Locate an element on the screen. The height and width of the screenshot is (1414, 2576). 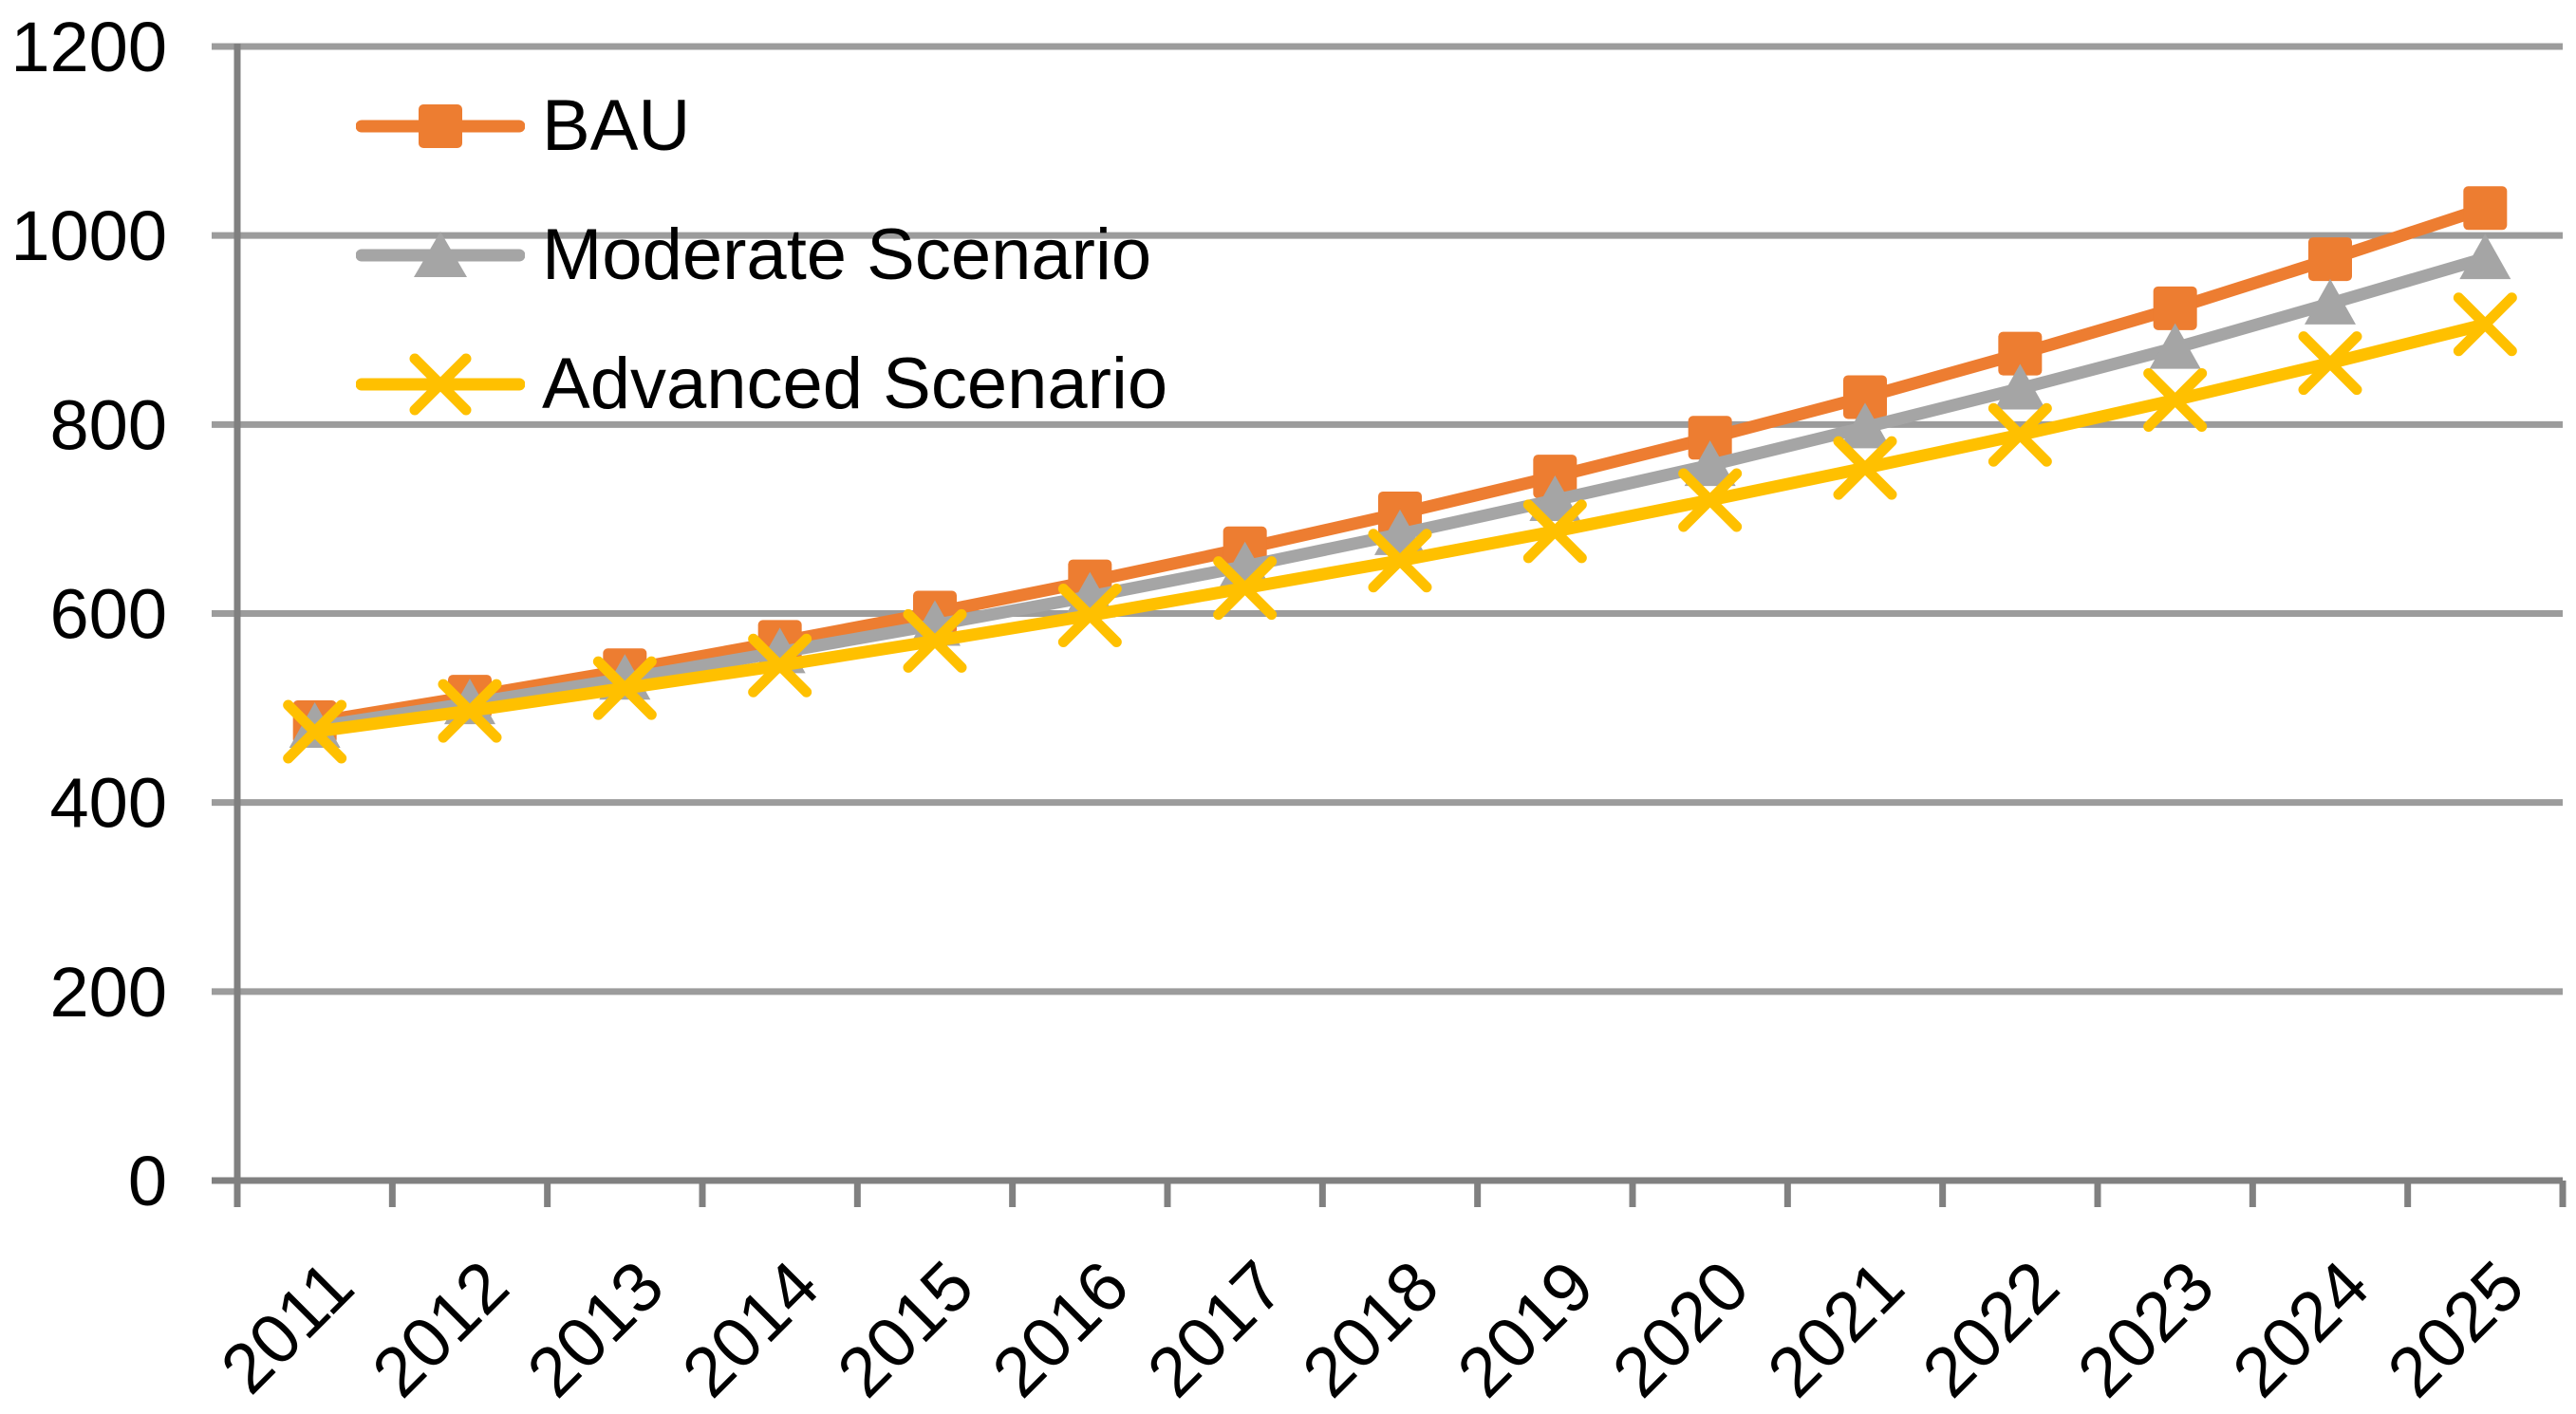
x-tick-label: 2021 is located at coordinates (1835, 1329).